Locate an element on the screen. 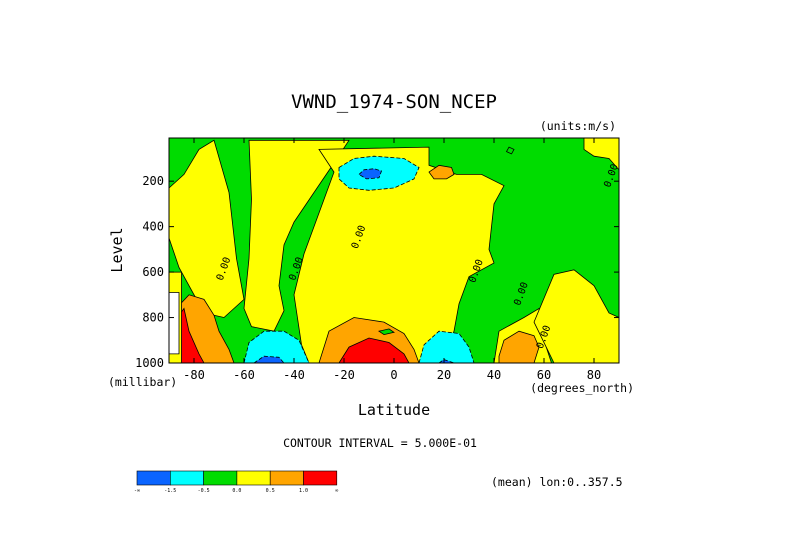  x-tick-label-5: 20 is located at coordinates (444, 375).